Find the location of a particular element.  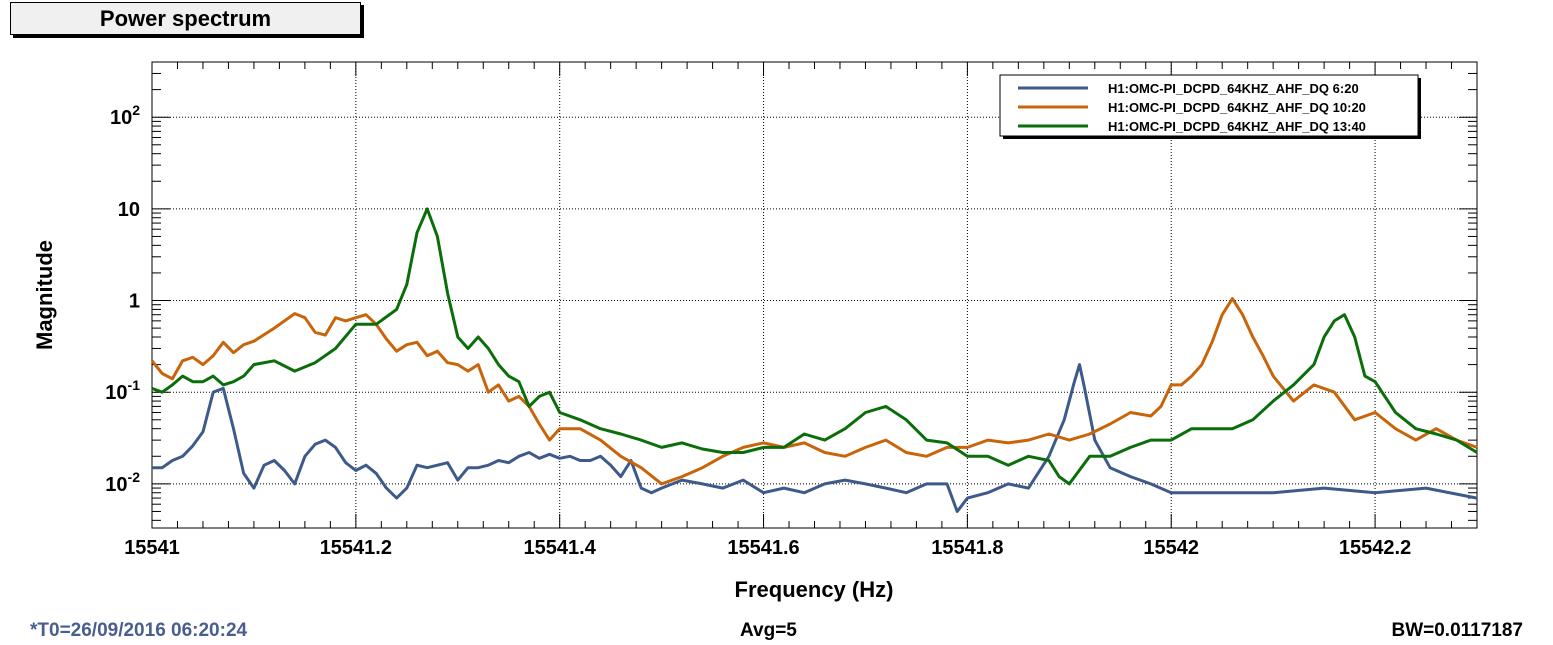

y-tick-label: 10⁻² is located at coordinates (122, 482).